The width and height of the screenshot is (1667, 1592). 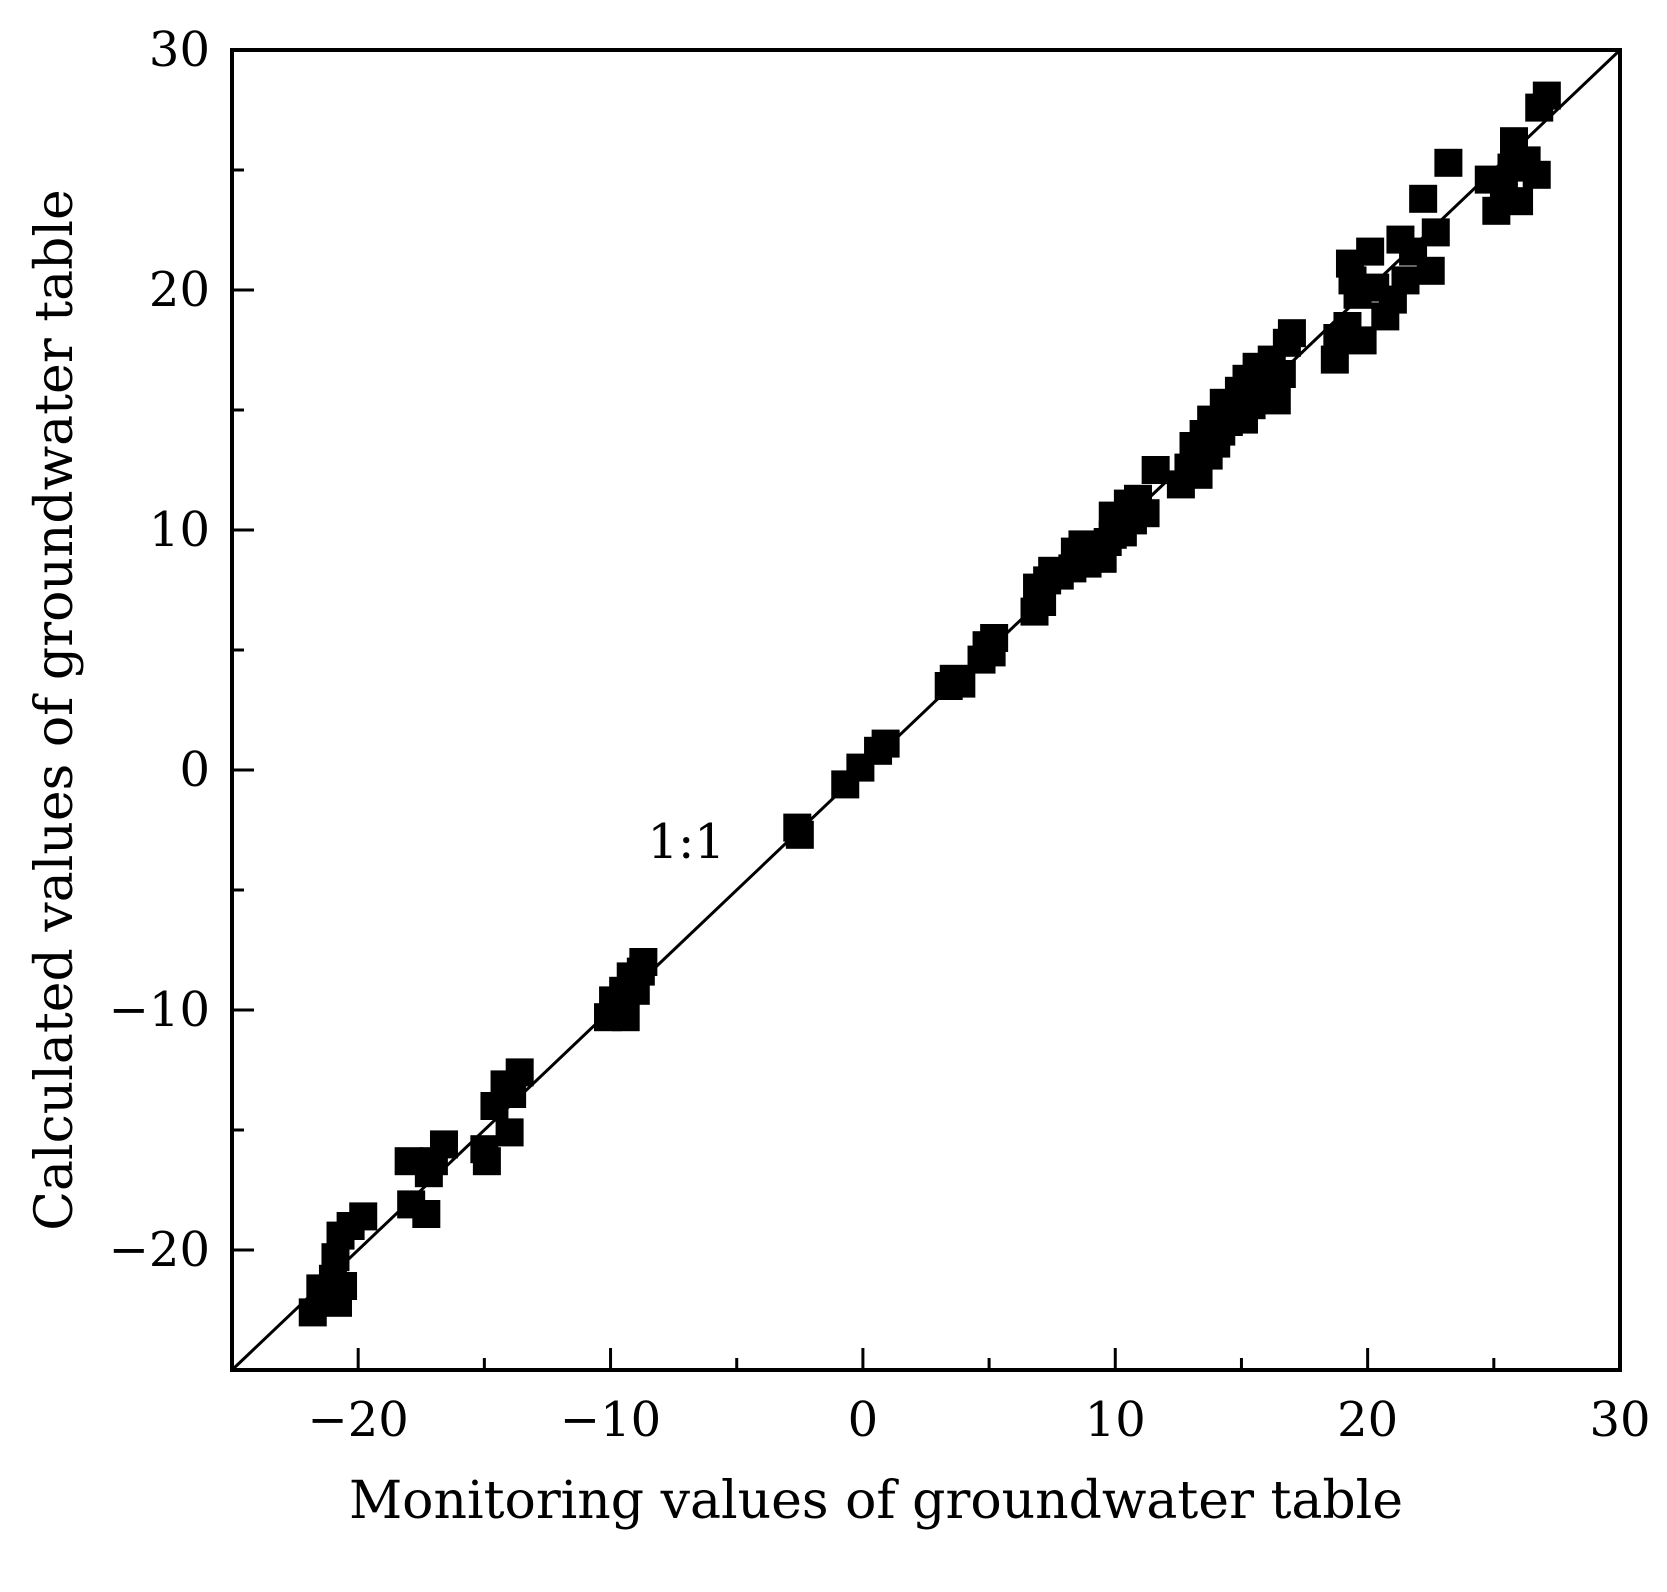 What do you see at coordinates (179, 530) in the screenshot?
I see `y-tick-label: 10` at bounding box center [179, 530].